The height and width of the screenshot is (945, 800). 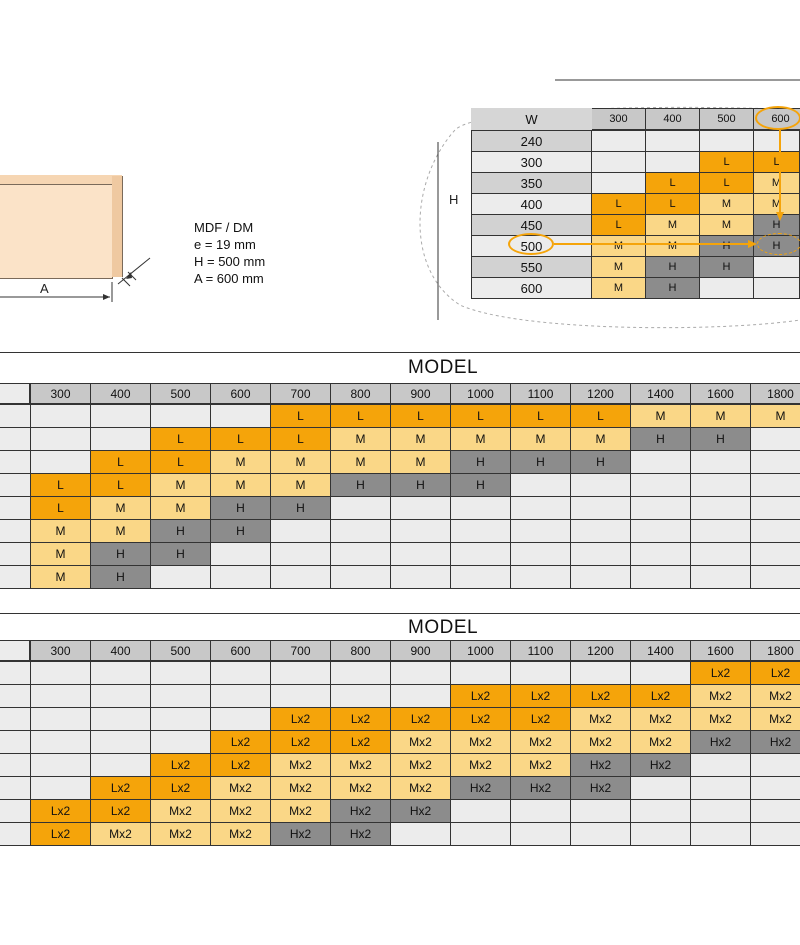 I want to click on inset-w-label: W, so click(x=531, y=119).